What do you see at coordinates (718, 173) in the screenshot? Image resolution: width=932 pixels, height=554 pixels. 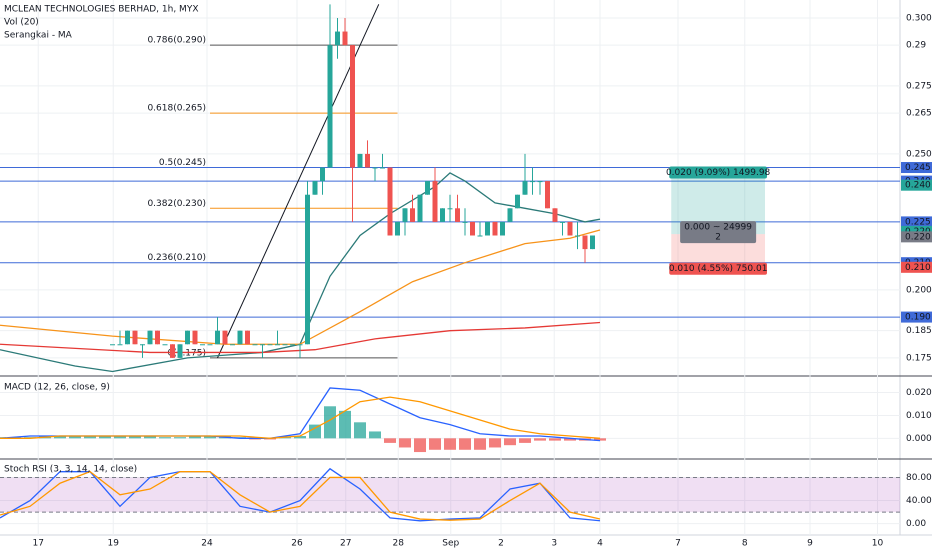 I see `target-label: 0.020 (9.09%) 1499.98` at bounding box center [718, 173].